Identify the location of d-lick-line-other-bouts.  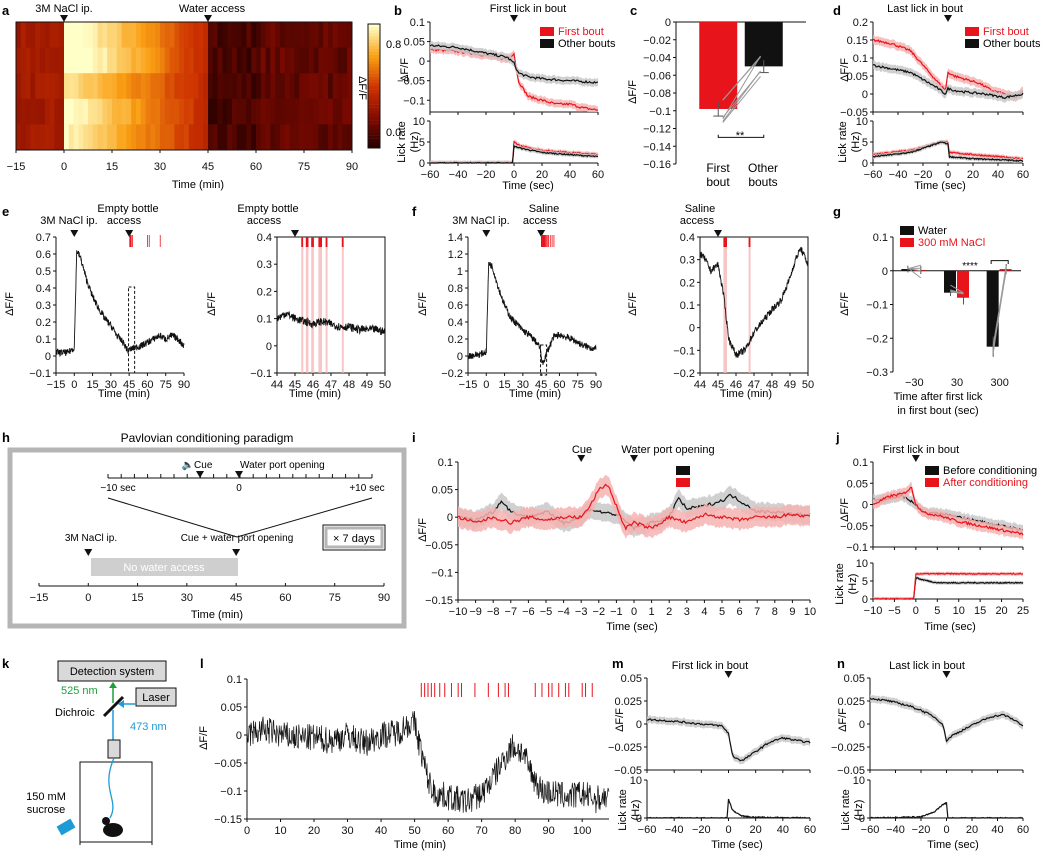
(948, 152).